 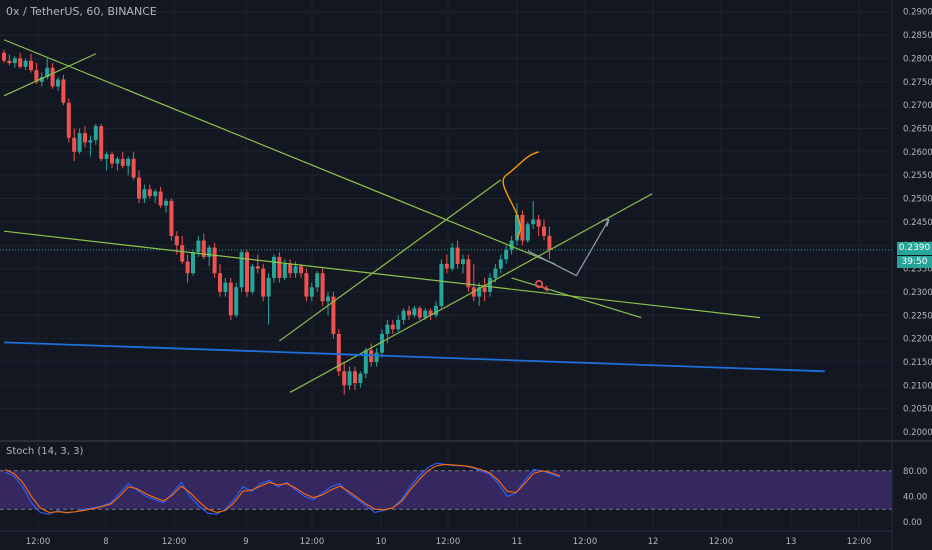 What do you see at coordinates (917, 340) in the screenshot?
I see `price-tick-label: 0.2200` at bounding box center [917, 340].